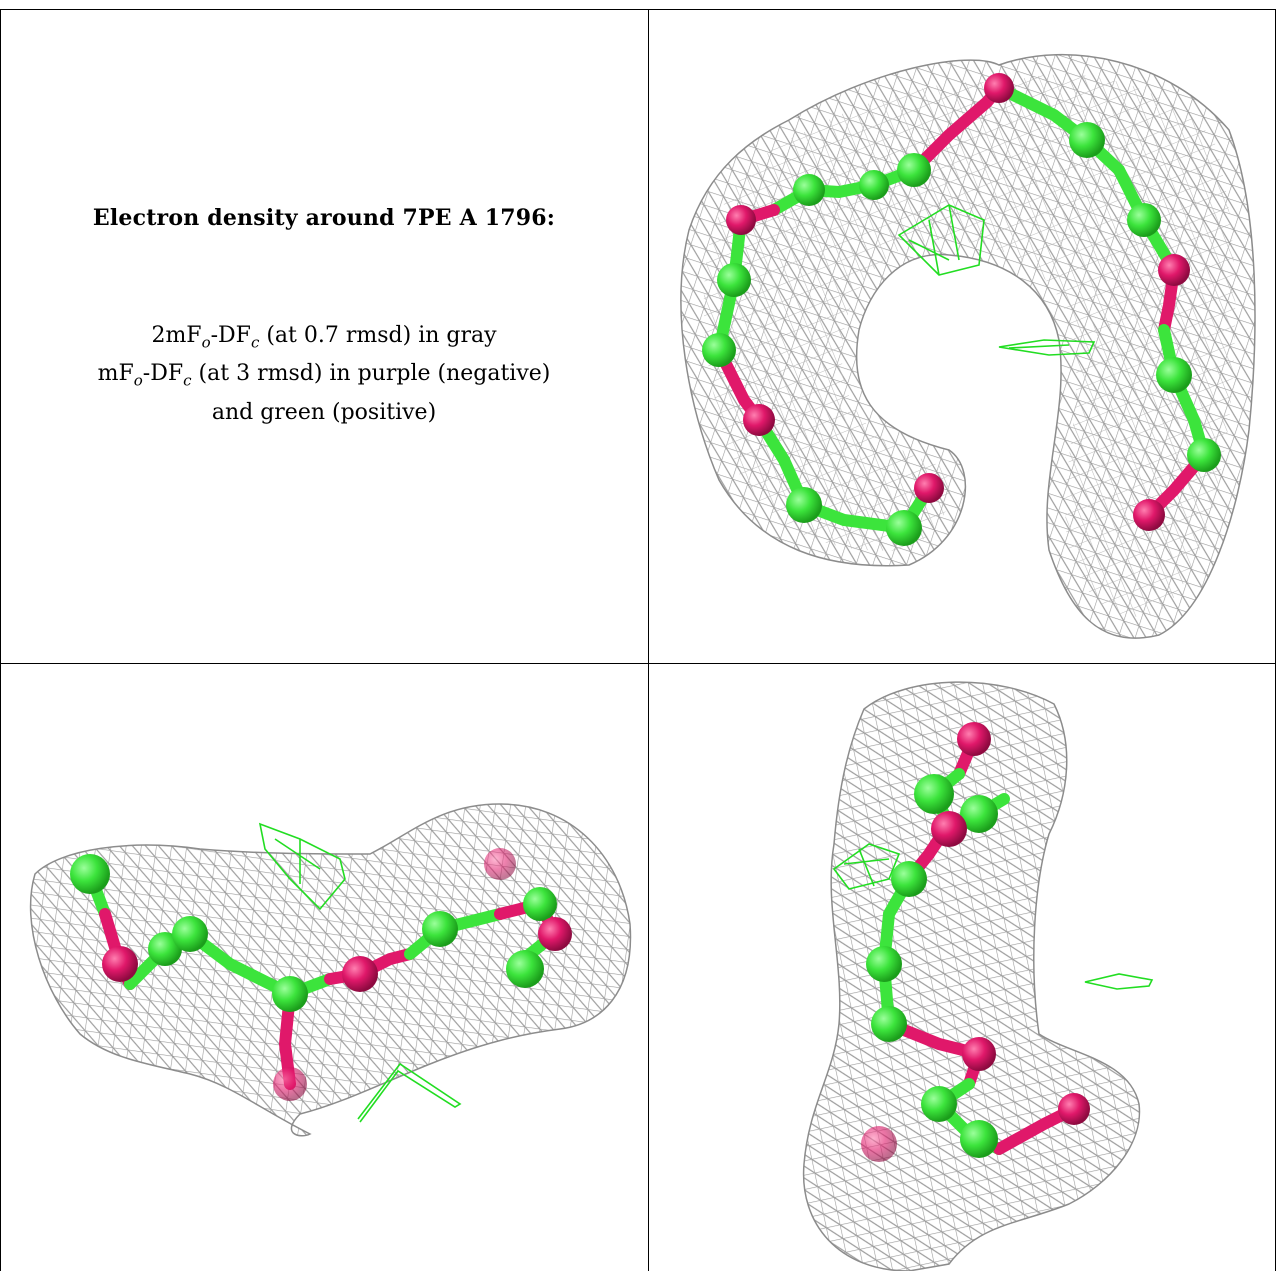  Describe the element at coordinates (638, 9) in the screenshot. I see `table-border-top` at that location.